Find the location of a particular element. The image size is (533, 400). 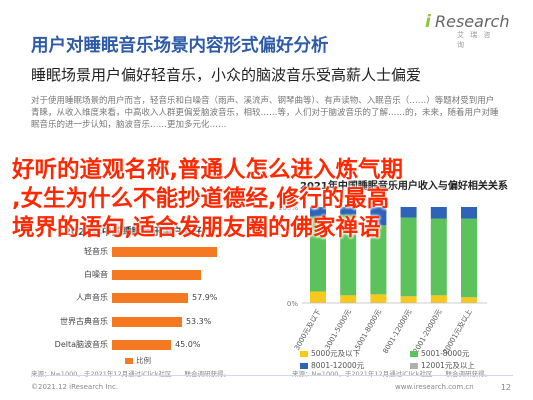

page-number: 12 is located at coordinates (505, 387).